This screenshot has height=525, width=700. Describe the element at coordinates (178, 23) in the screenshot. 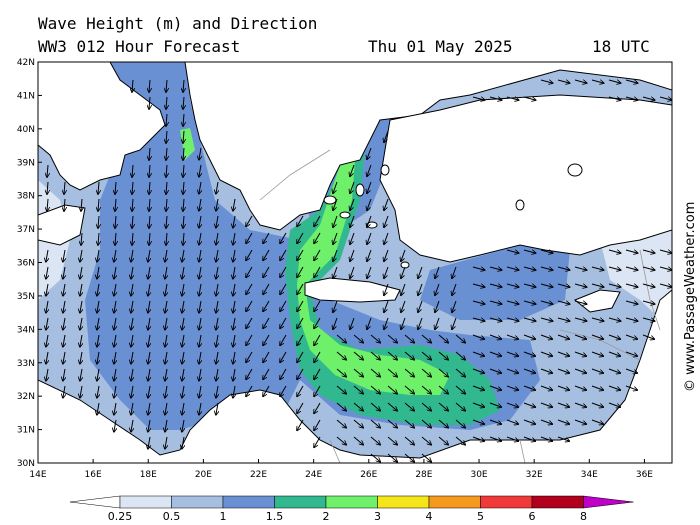

I see `chart-title: Wave Height (m) and Direction` at that location.